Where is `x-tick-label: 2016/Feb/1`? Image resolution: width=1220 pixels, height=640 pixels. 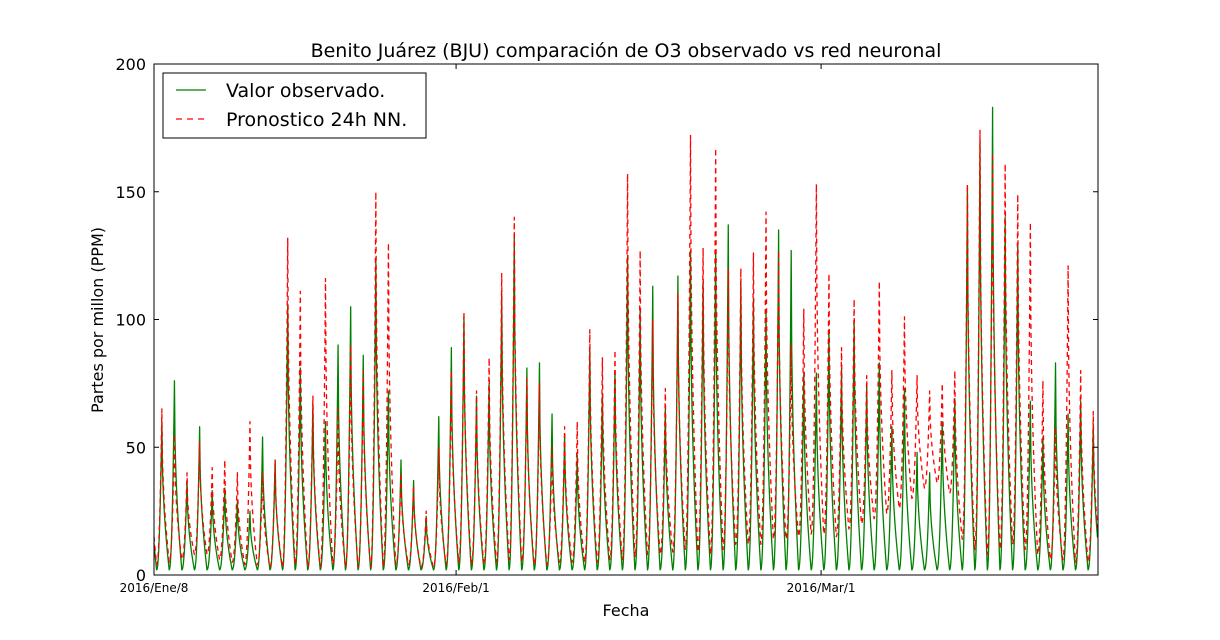 x-tick-label: 2016/Feb/1 is located at coordinates (456, 588).